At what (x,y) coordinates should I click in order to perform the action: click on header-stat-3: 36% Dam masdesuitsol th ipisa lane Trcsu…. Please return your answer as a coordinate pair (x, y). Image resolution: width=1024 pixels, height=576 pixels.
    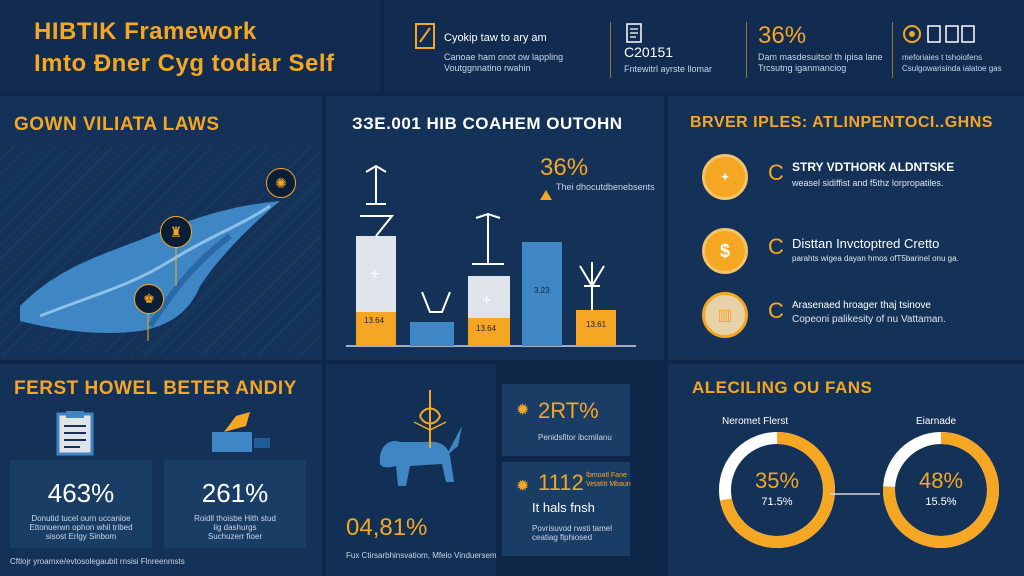
    Looking at the image, I should click on (828, 50).